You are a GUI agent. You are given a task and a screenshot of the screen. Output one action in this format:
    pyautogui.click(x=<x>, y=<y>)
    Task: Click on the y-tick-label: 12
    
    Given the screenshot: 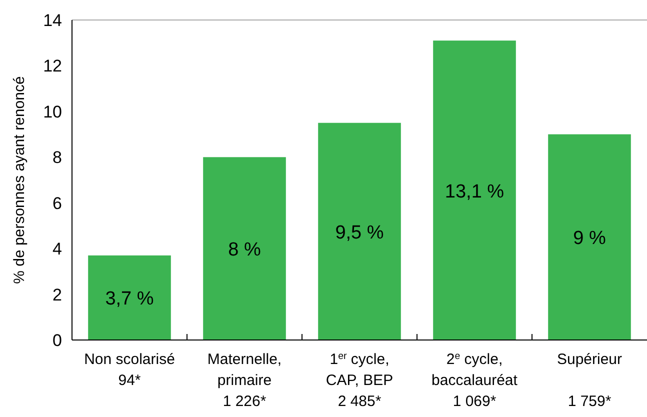 What is the action you would take?
    pyautogui.click(x=52, y=66)
    